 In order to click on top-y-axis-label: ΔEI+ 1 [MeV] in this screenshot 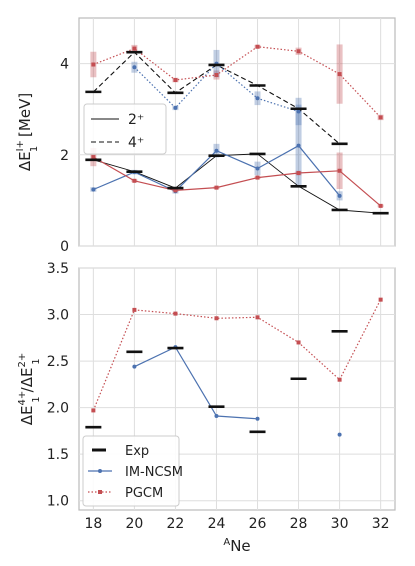, I will do `click(27, 132)`.